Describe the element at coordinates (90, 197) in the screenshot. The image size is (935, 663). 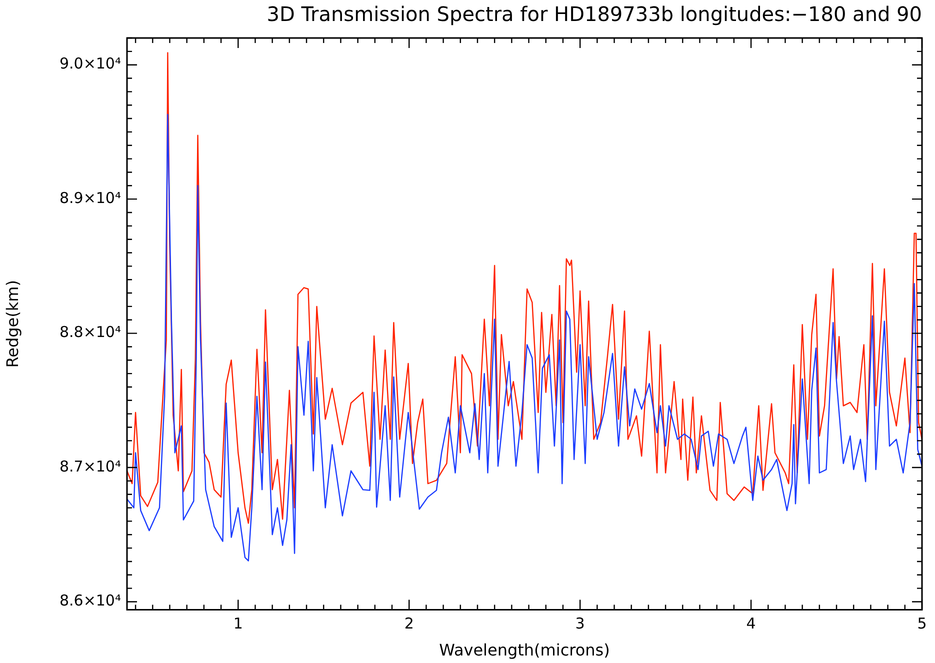
I see `y-tick-label: 8.9×10⁴` at that location.